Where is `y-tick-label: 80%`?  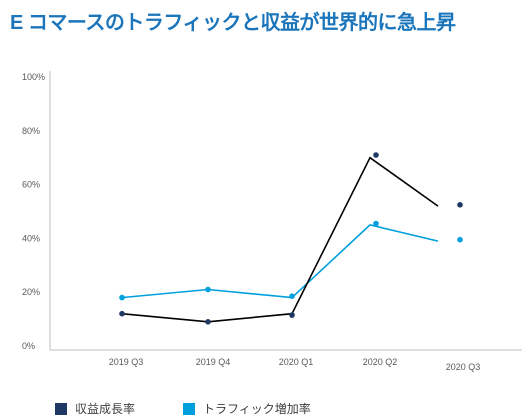 y-tick-label: 80% is located at coordinates (31, 131).